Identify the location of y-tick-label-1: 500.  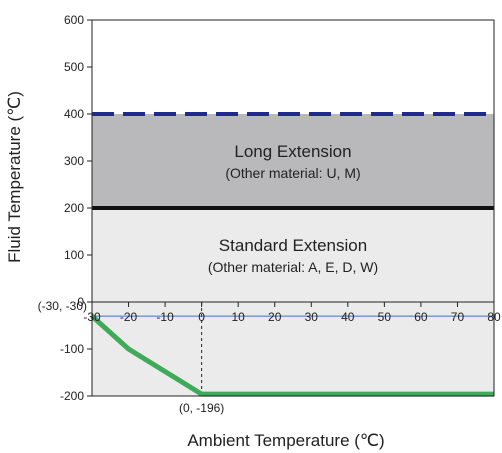
(74, 67).